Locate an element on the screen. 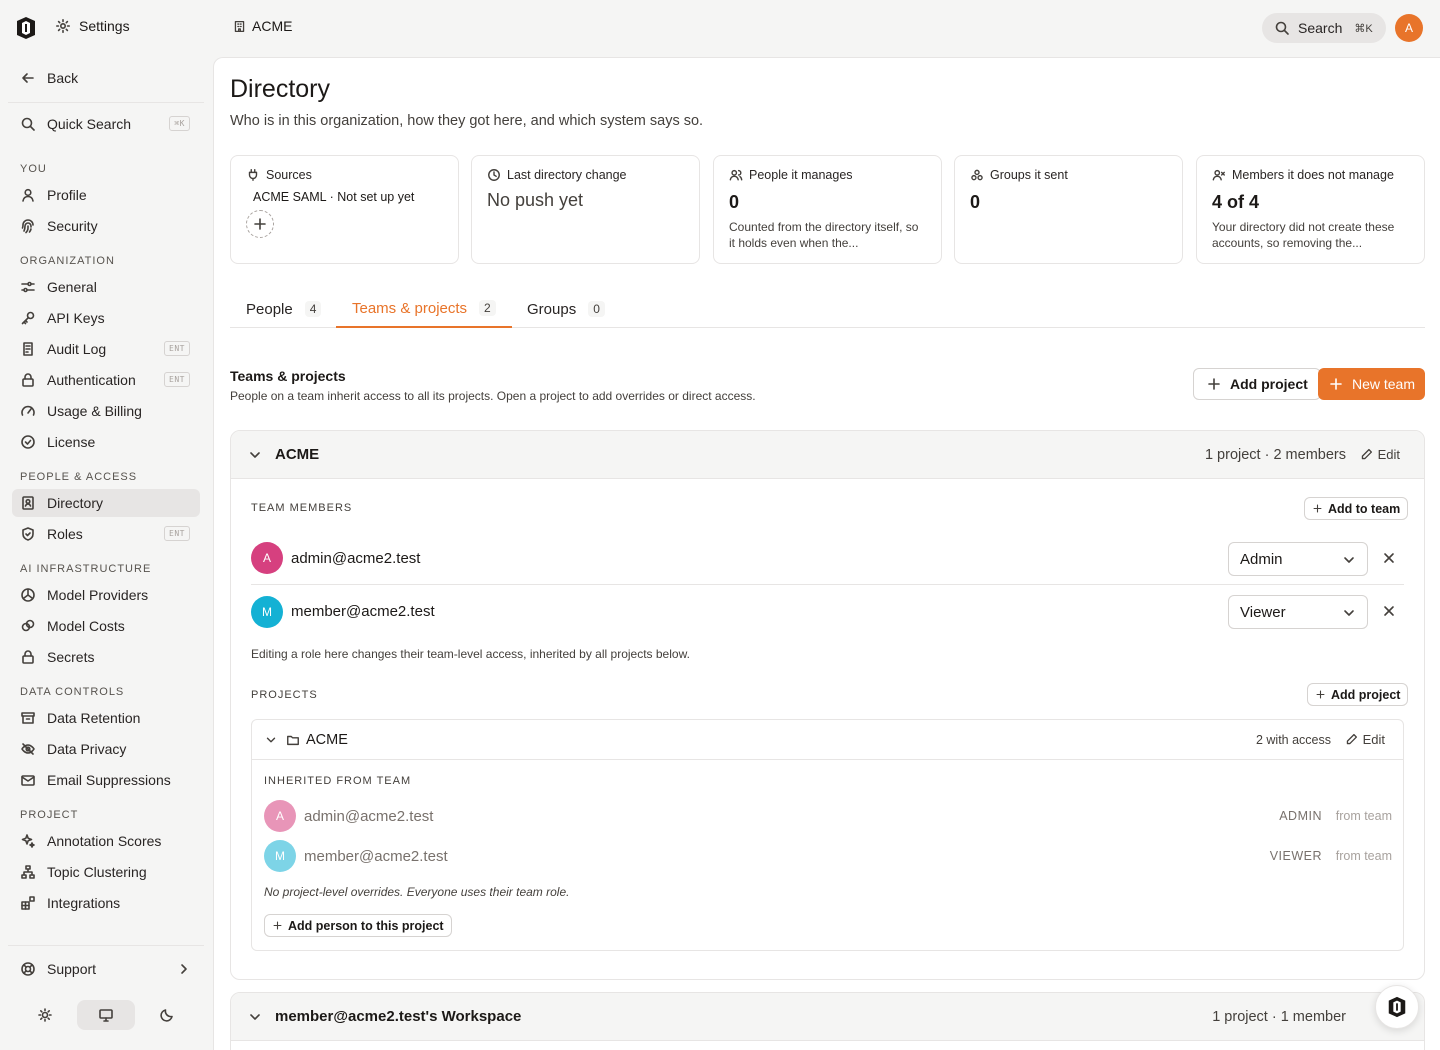 Image resolution: width=1440 pixels, height=1050 pixels. add-source-button is located at coordinates (260, 224).